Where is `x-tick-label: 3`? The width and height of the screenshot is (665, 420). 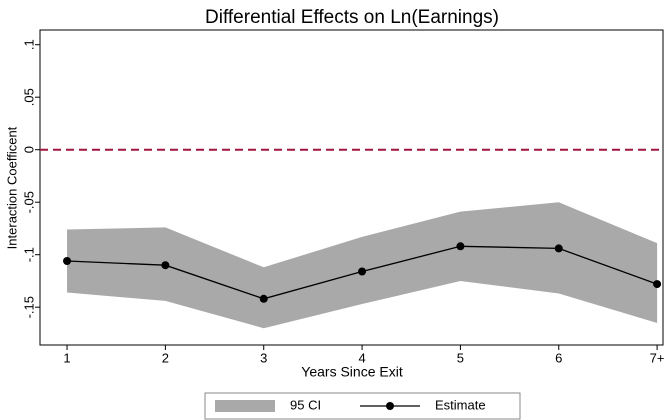
x-tick-label: 3 is located at coordinates (263, 357).